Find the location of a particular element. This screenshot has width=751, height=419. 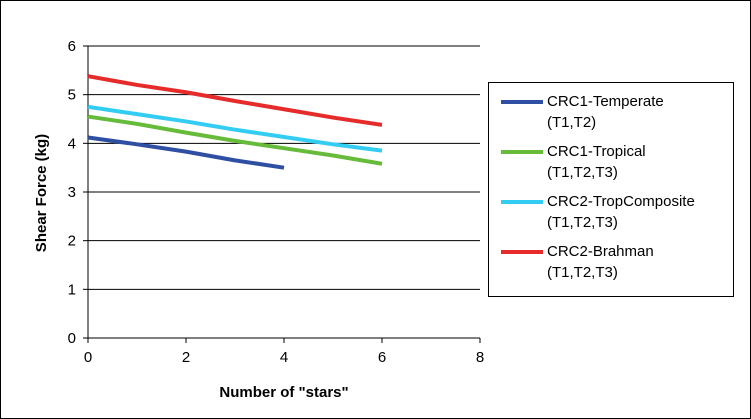

legend-item-crc1-temperate: CRC1-Temperate (T1,T2) is located at coordinates (616, 115).